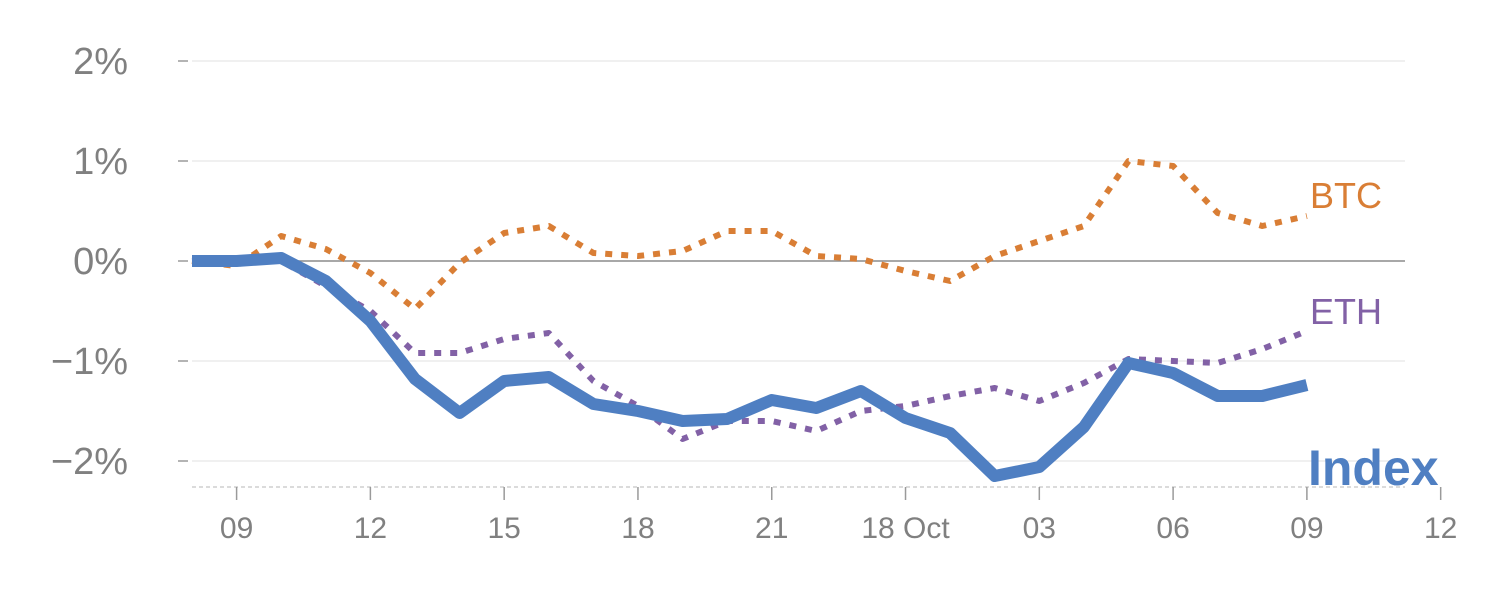 This screenshot has width=1500, height=600. What do you see at coordinates (637, 528) in the screenshot?
I see `x-tick-label: 18` at bounding box center [637, 528].